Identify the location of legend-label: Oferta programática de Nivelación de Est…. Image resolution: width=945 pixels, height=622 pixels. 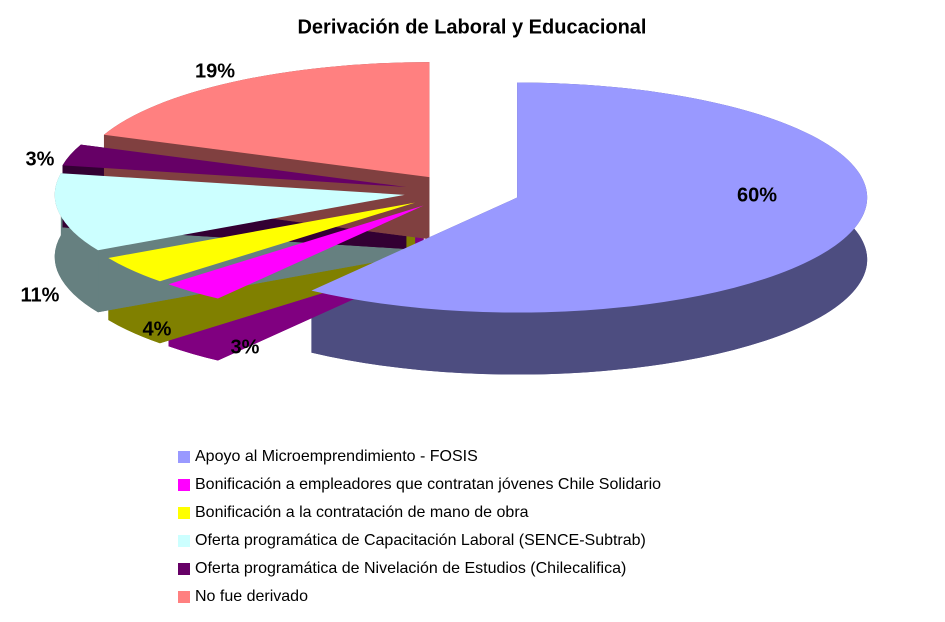
(410, 568).